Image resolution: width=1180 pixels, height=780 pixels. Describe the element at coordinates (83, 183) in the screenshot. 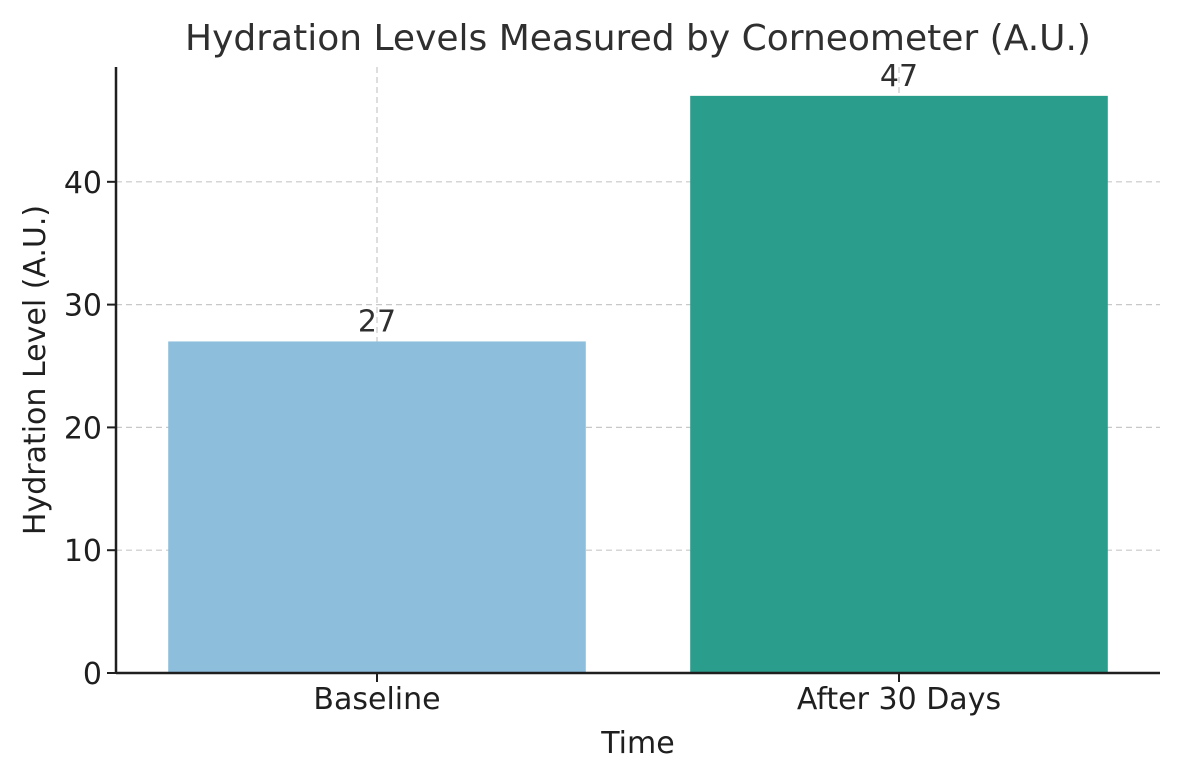

I see `y-tick-label-40: 40` at that location.